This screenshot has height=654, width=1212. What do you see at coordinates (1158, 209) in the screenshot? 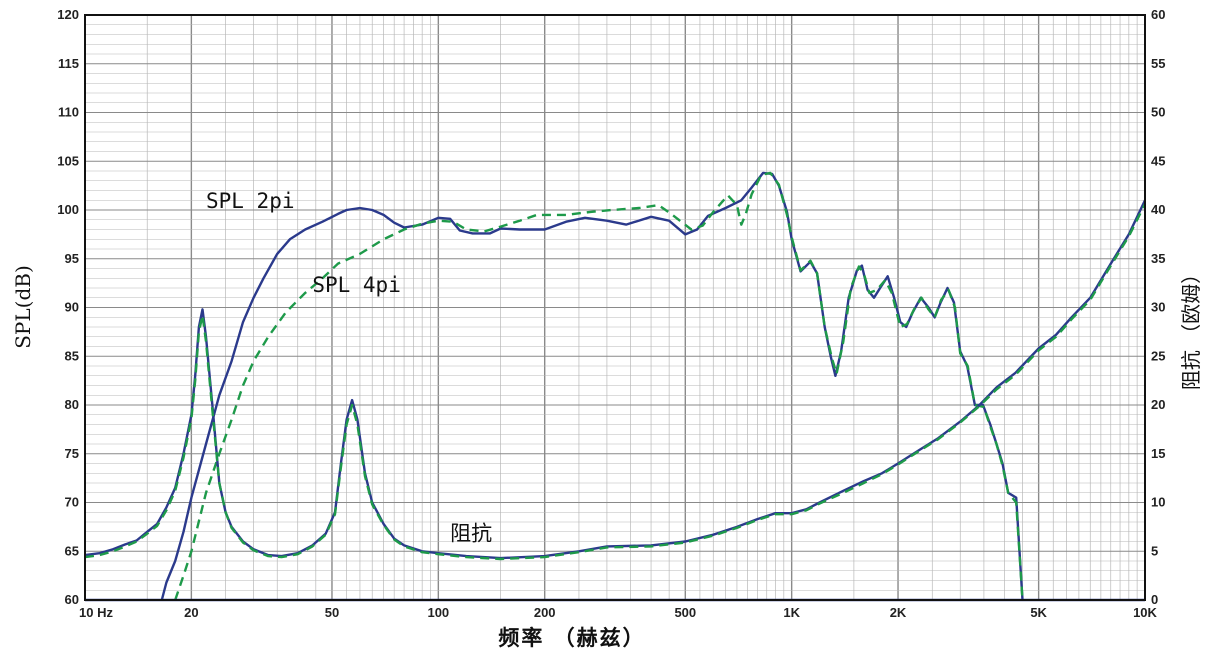
I see `y-right-tick-label: 40` at bounding box center [1158, 209].